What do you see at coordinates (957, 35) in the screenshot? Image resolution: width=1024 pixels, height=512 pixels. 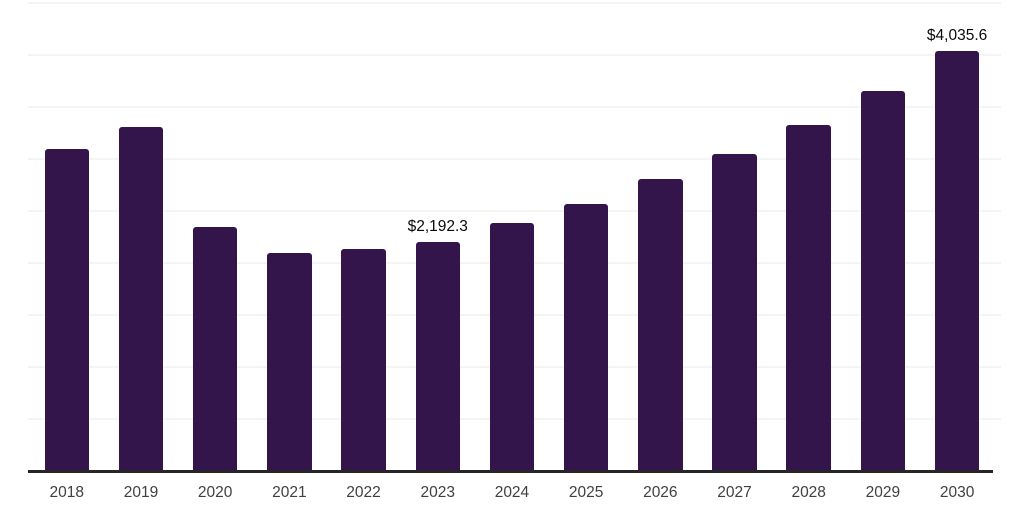 I see `data-label-2030: $4,035.6` at bounding box center [957, 35].